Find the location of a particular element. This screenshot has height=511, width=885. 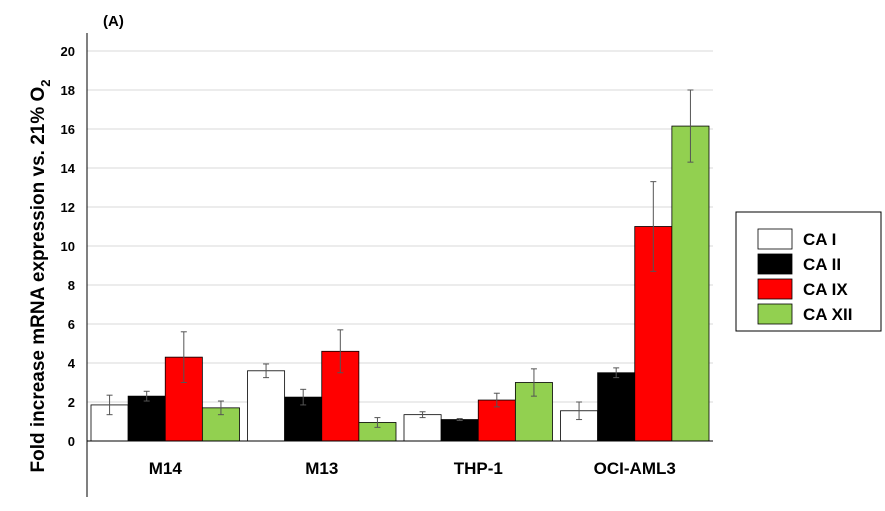

legend-label: CA I is located at coordinates (819, 239).